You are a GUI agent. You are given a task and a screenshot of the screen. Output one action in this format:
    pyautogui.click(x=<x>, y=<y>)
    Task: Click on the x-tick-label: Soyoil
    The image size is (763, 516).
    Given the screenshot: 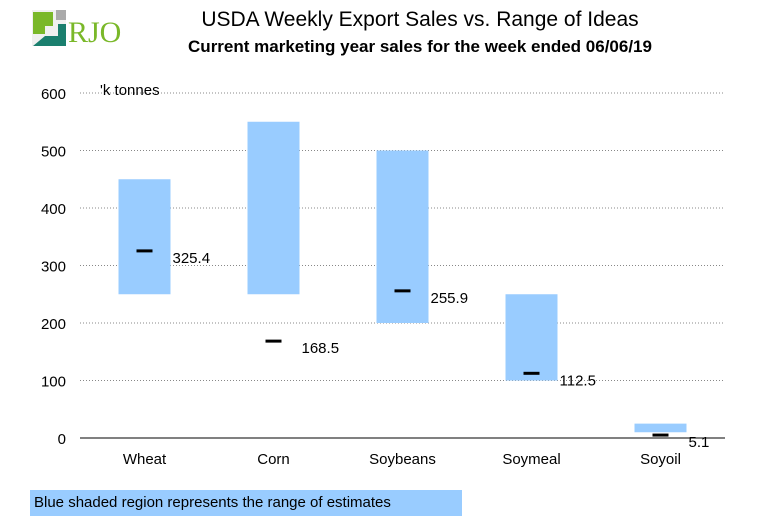 What is the action you would take?
    pyautogui.click(x=660, y=459)
    